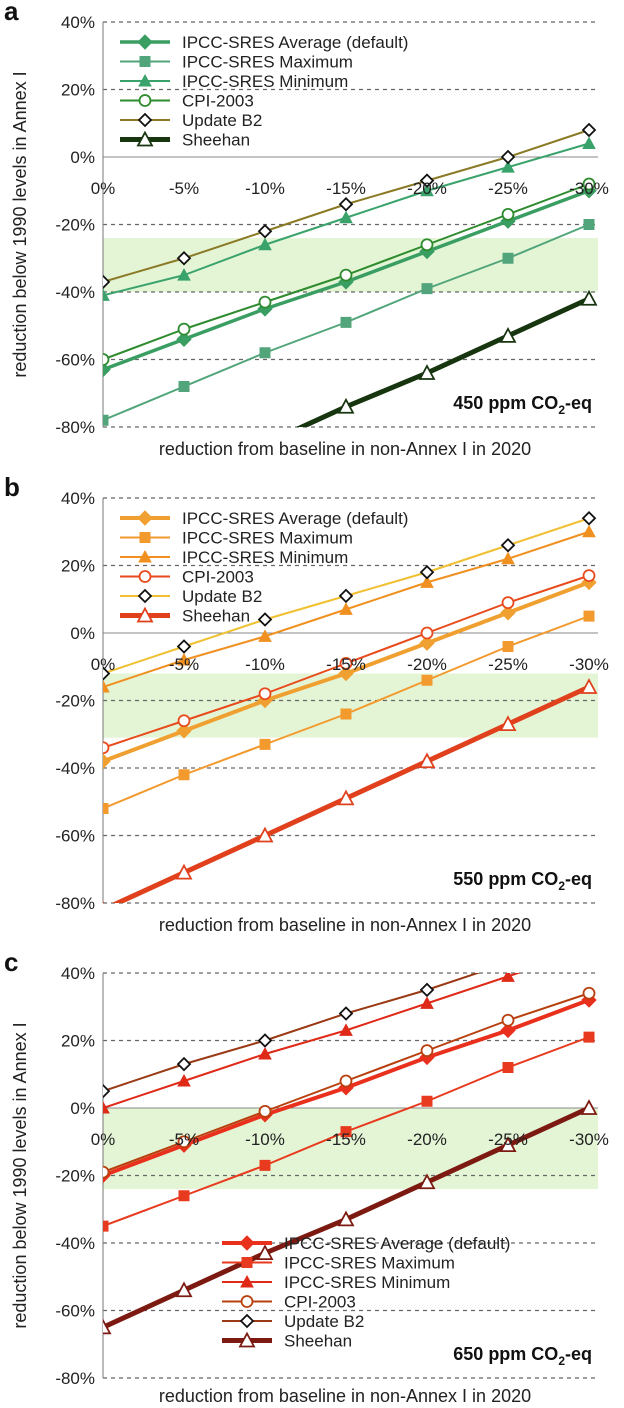 The width and height of the screenshot is (624, 1408). I want to click on annotation-main: 450 ppm CO, so click(505, 403).